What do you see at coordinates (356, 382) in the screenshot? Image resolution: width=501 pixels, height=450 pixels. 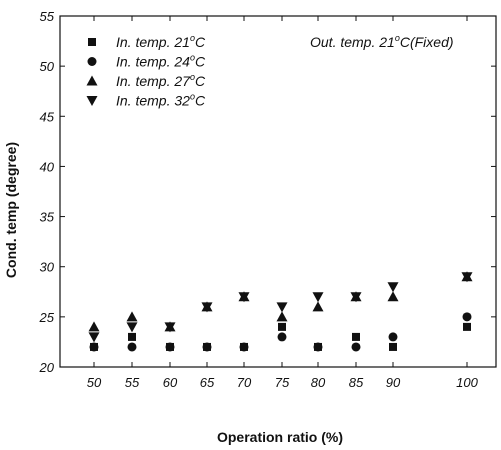 I see `x-tick-label-85: 85` at bounding box center [356, 382].